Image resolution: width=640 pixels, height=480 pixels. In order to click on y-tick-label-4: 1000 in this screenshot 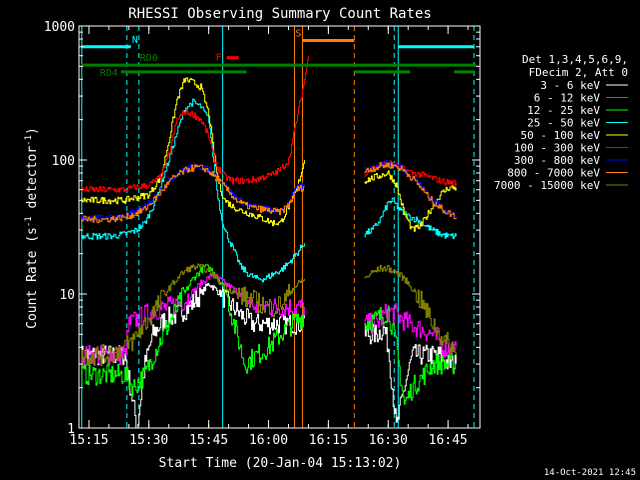, I will do `click(59, 27)`.